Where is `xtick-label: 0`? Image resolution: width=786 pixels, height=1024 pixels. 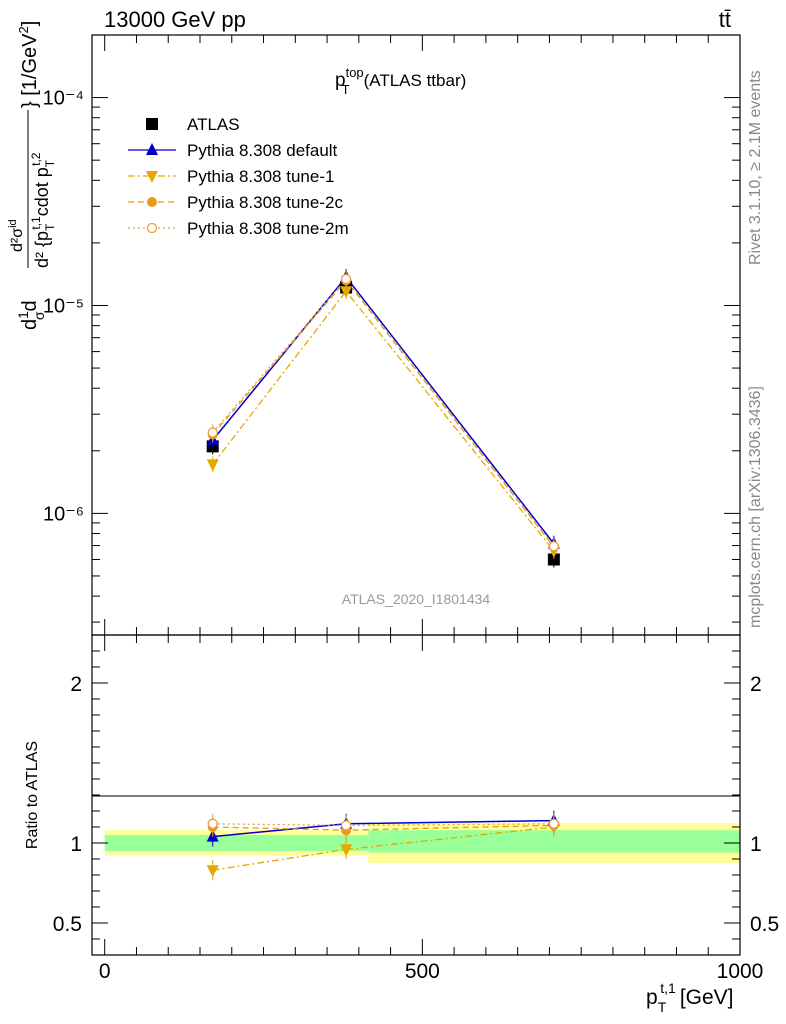
xtick-label: 0 is located at coordinates (105, 971).